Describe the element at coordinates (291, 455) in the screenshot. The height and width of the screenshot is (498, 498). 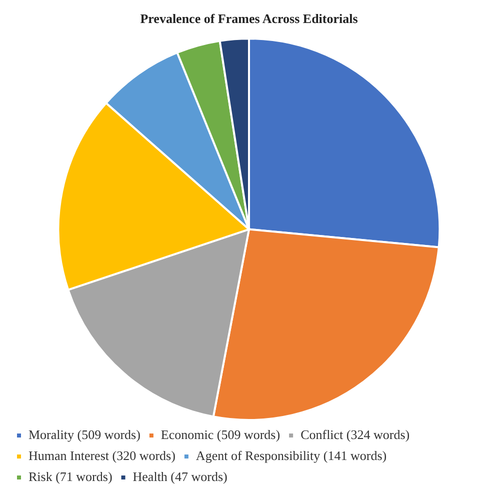
I see `legend-label: Agent of Responsibility (141 words)` at that location.